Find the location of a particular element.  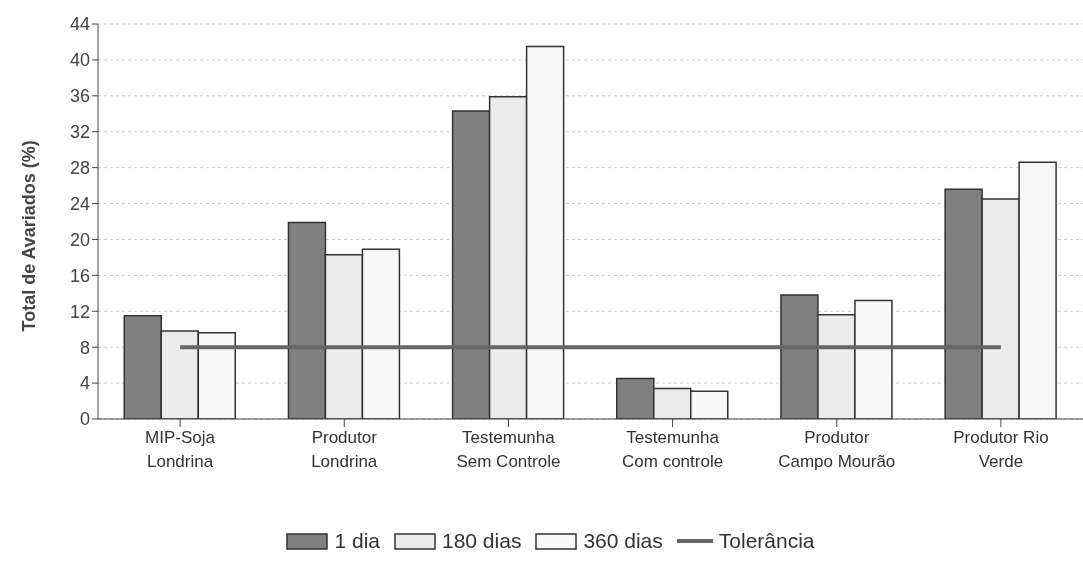

y-tick-label: 8 is located at coordinates (84, 347).